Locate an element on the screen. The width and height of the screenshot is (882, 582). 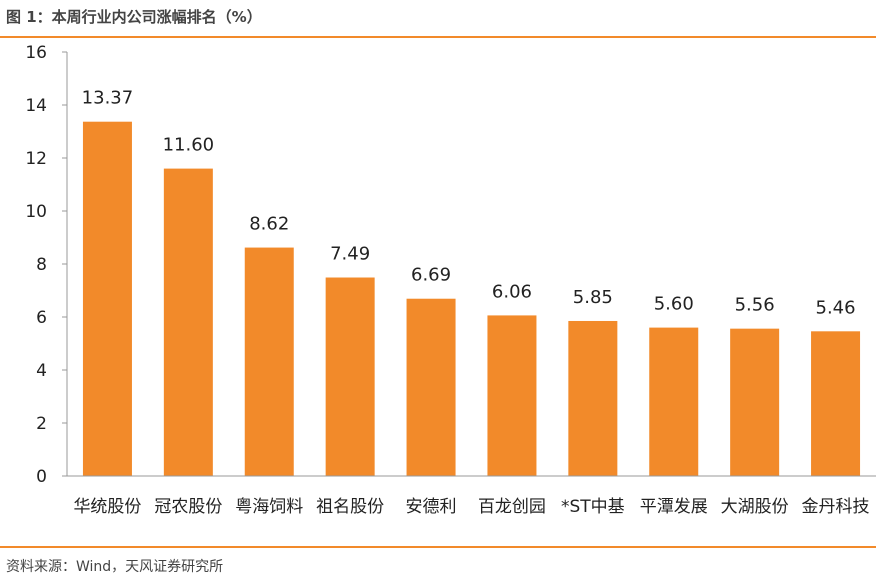
bar-value-label: 6.06 is located at coordinates (512, 291).